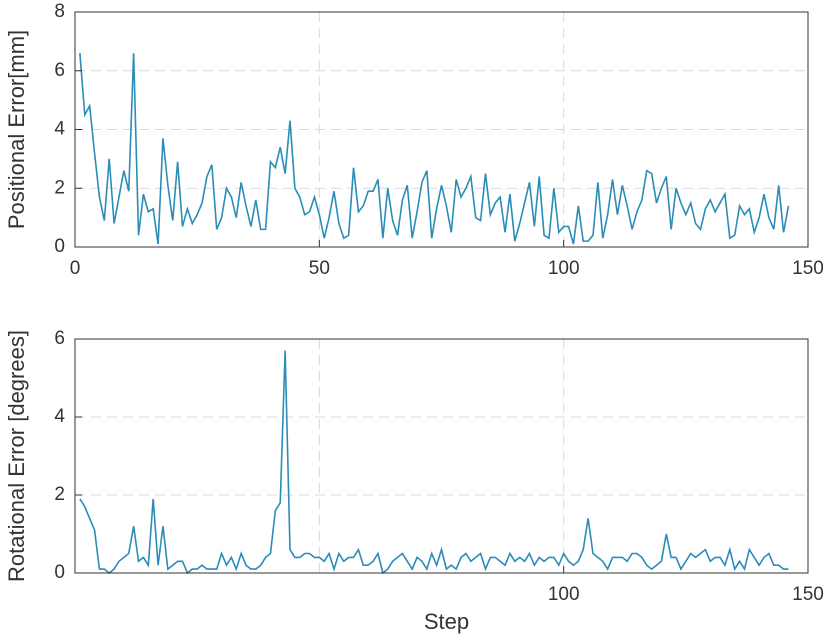 This screenshot has width=827, height=638. What do you see at coordinates (16, 456) in the screenshot?
I see `y-axis-label: Rotational Error [degrees]` at bounding box center [16, 456].